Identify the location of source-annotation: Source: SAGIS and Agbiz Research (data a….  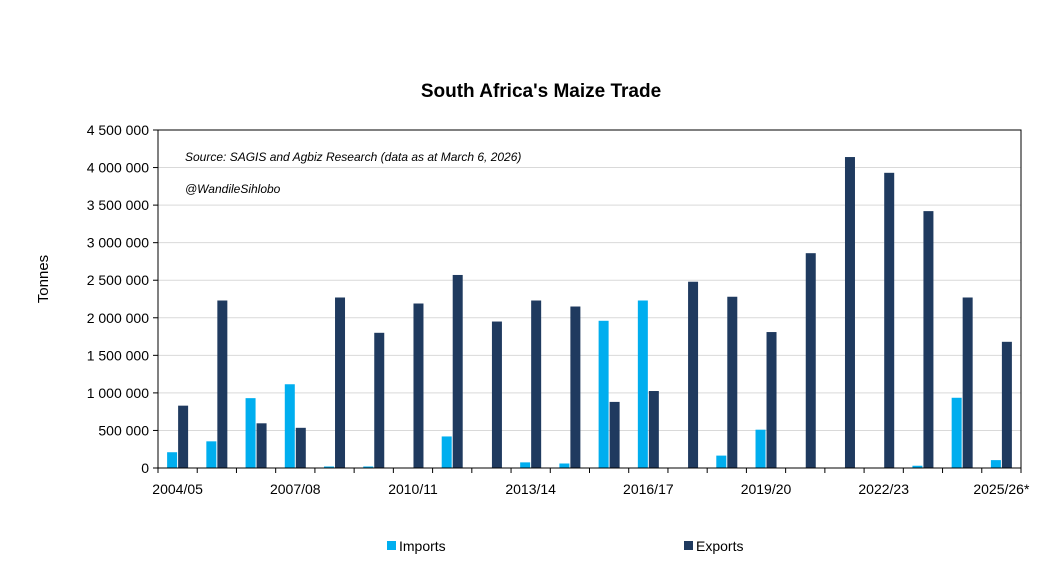
(353, 157).